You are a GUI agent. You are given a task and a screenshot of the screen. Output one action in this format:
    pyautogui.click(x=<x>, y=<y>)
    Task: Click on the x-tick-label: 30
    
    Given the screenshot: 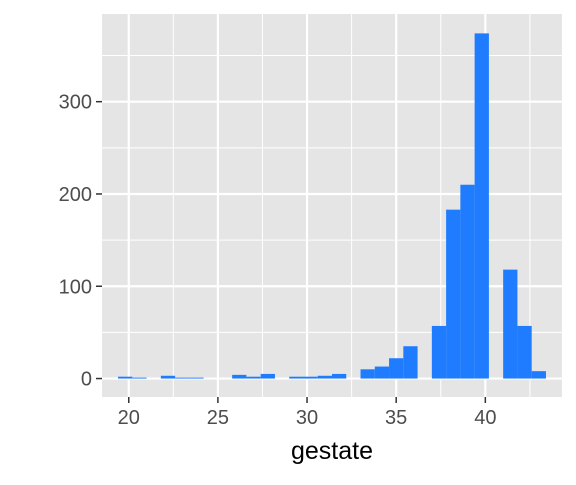 What is the action you would take?
    pyautogui.click(x=307, y=418)
    